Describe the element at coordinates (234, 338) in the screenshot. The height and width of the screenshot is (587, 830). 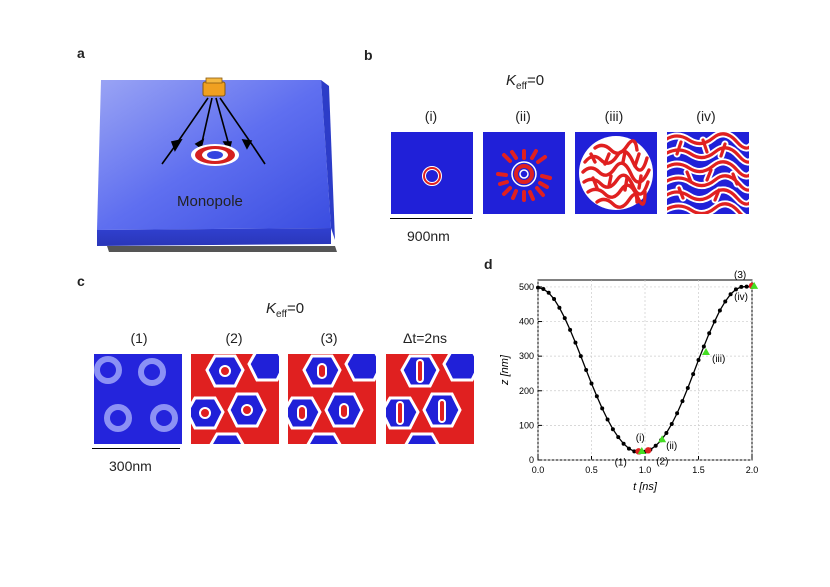
I see `tile-label-c-2: (2)` at that location.